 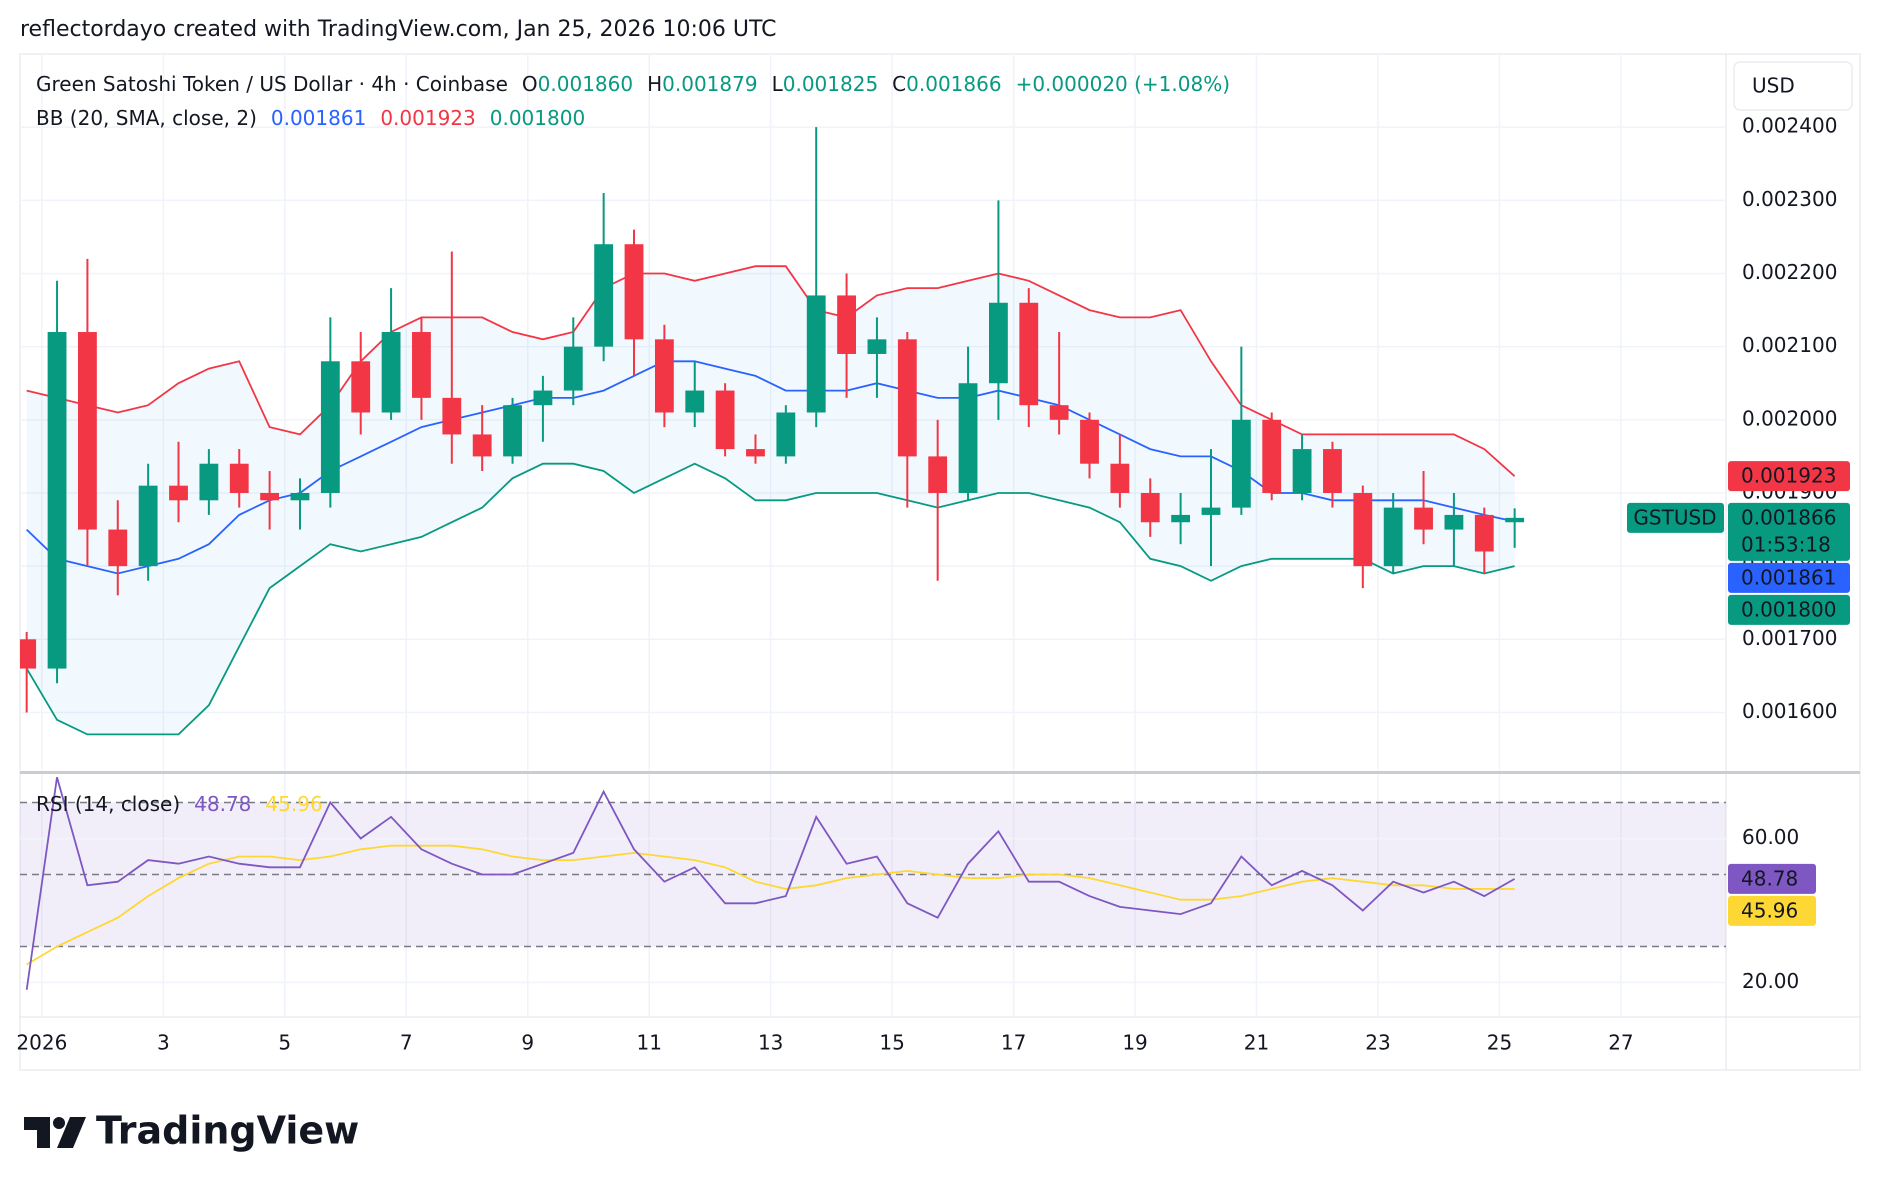 I want to click on ohlc-value: 0.001879, so click(x=709, y=84).